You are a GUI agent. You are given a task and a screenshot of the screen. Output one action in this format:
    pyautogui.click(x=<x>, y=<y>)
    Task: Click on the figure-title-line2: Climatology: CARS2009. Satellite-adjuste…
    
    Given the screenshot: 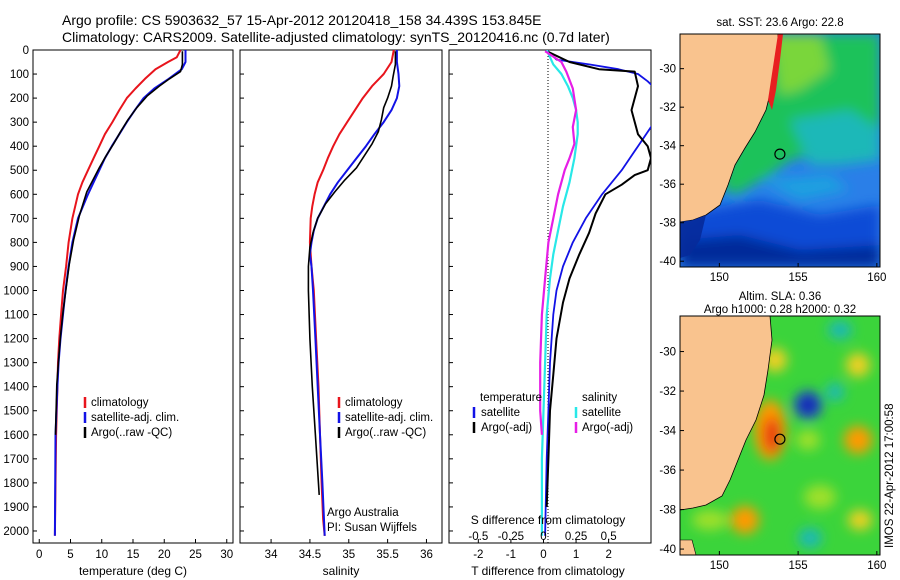 What is the action you would take?
    pyautogui.click(x=336, y=37)
    